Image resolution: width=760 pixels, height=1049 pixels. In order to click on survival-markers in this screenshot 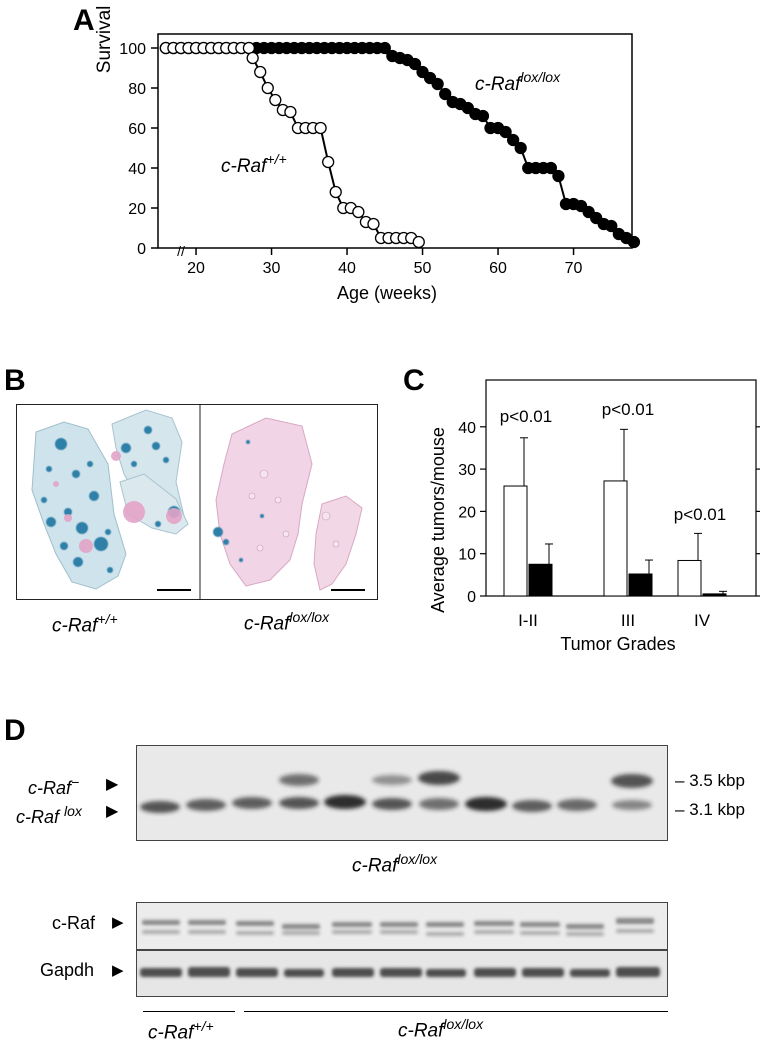, I will do `click(400, 145)`.